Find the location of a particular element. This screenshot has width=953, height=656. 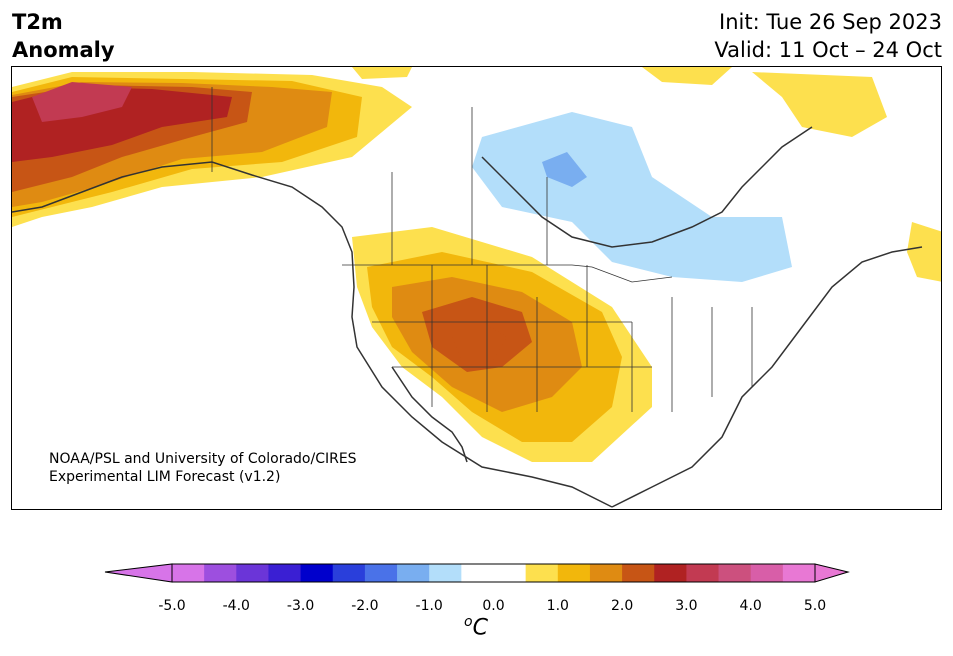

colorbar-tick-label: -3.0 is located at coordinates (300, 606).